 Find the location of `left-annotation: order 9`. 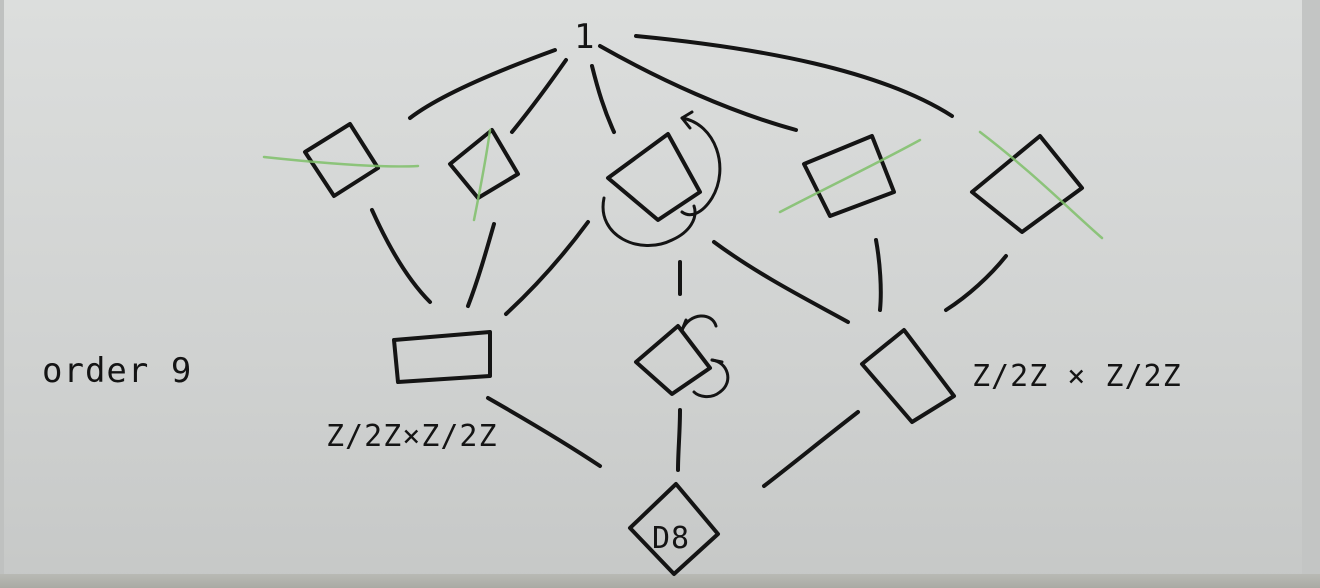

left-annotation: order 9 is located at coordinates (117, 371).